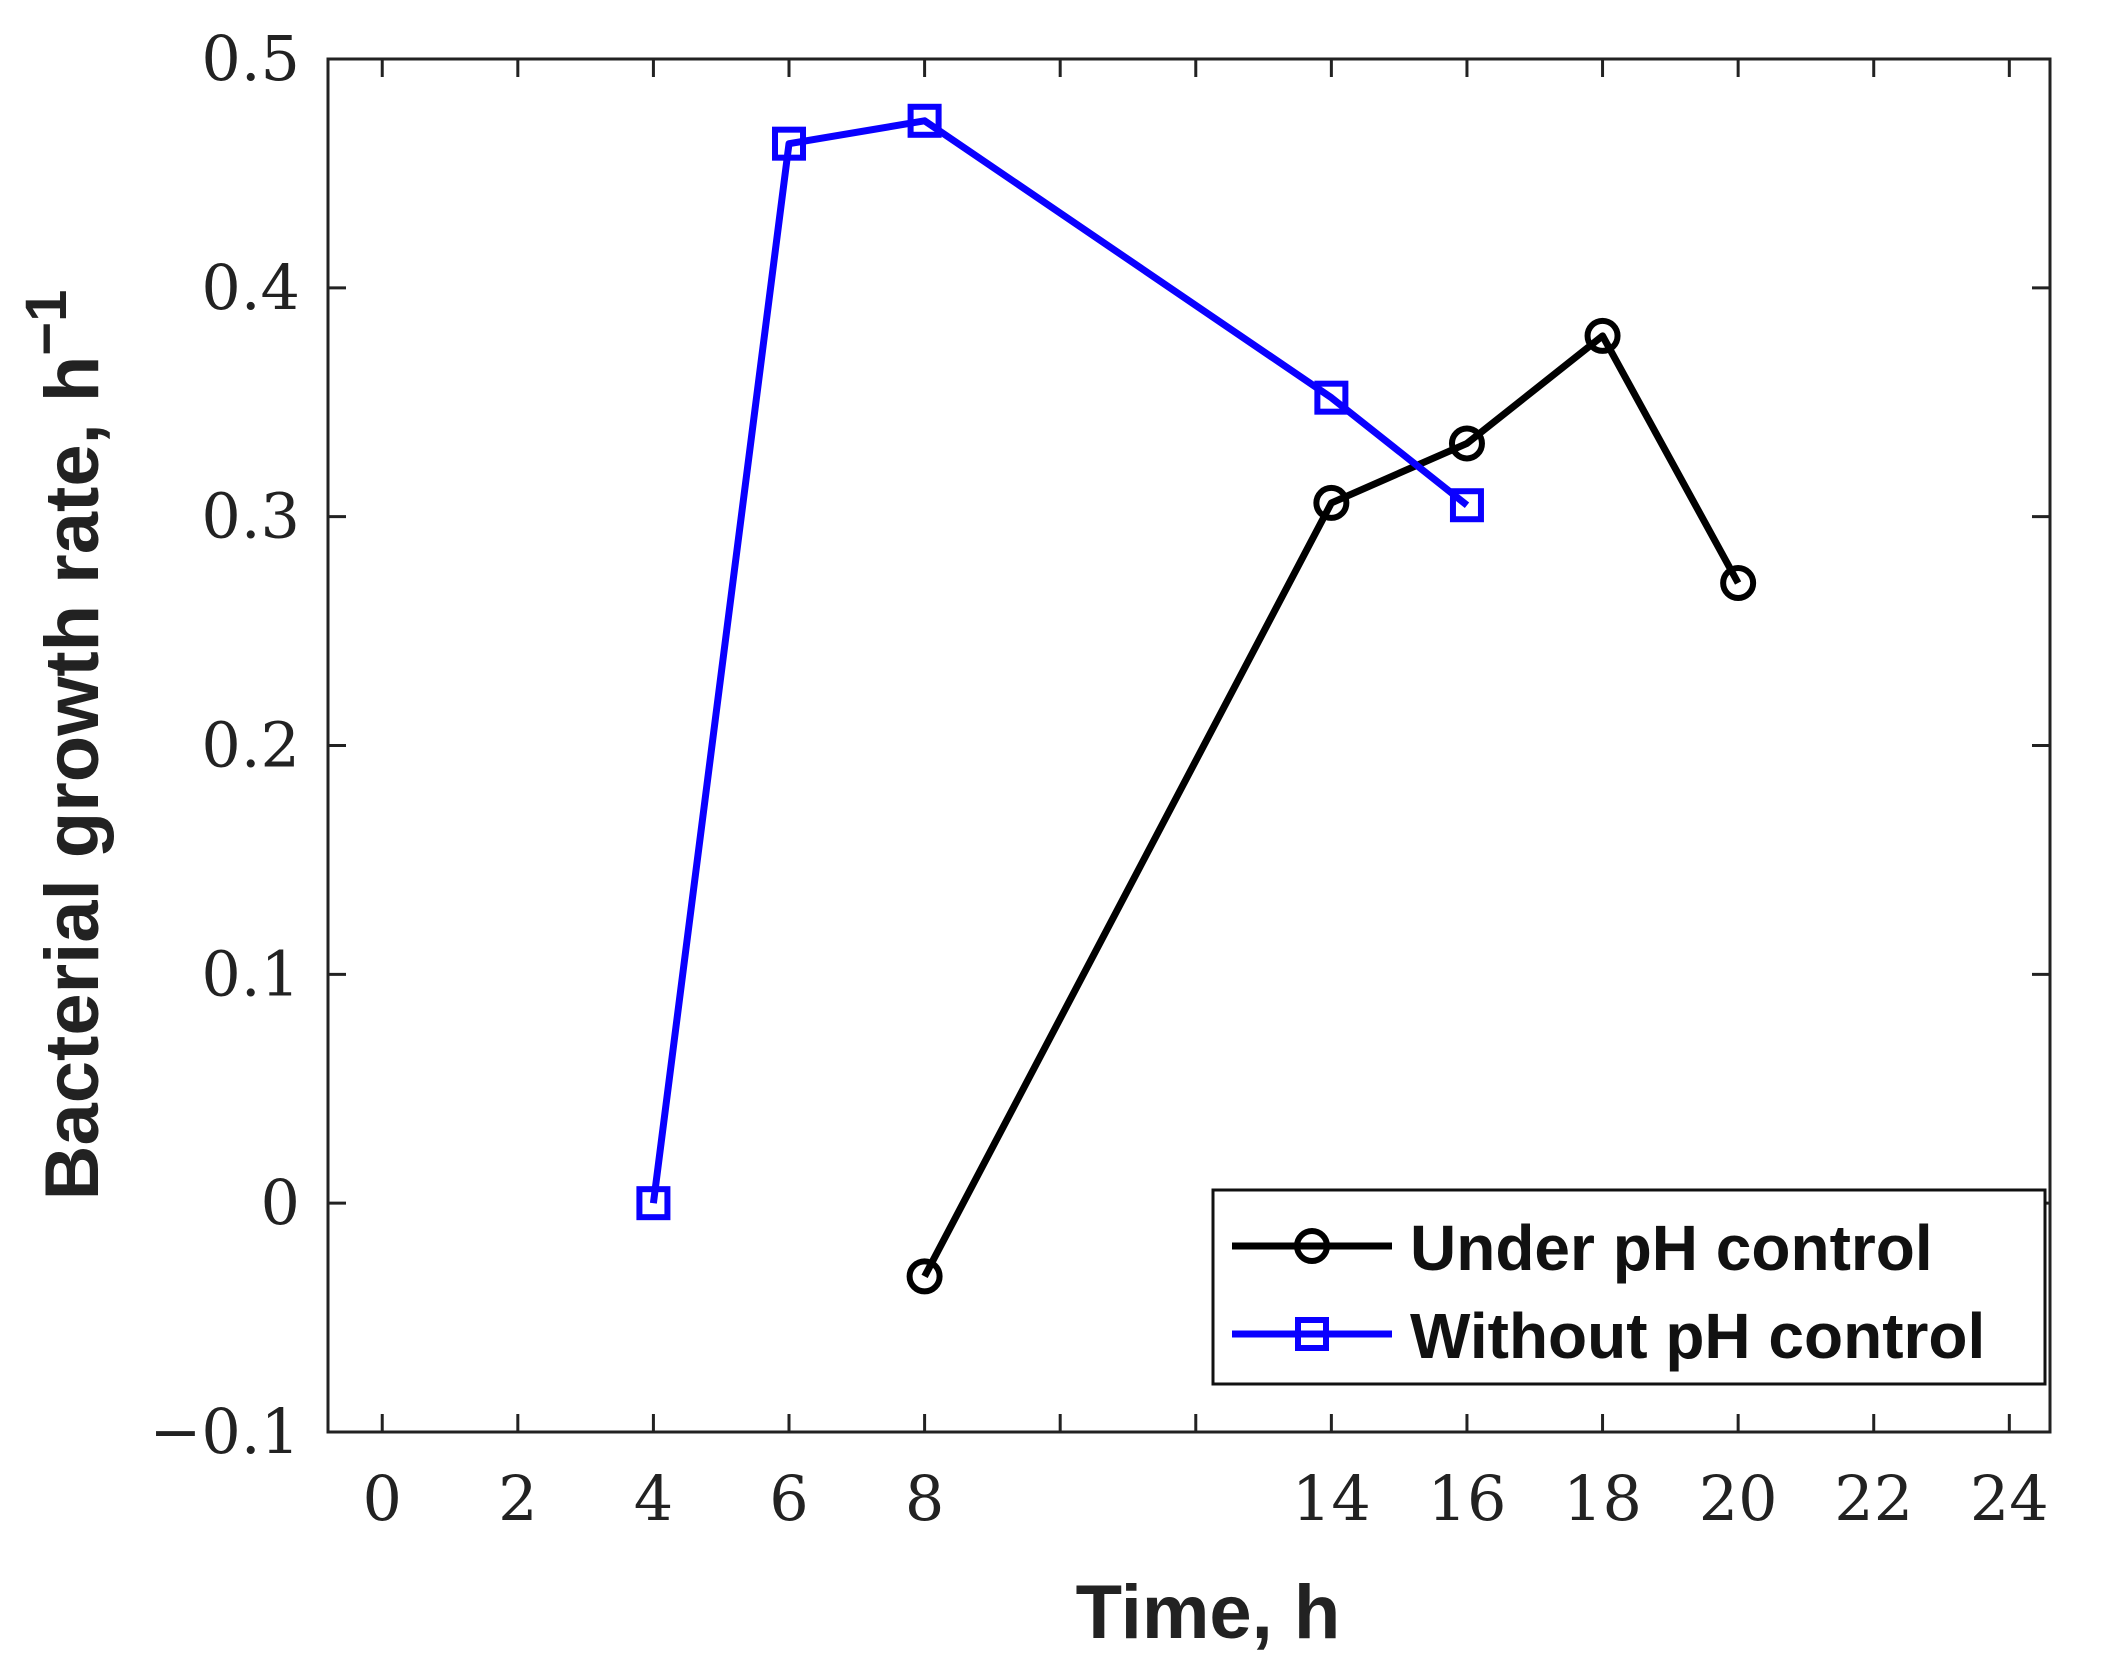 The width and height of the screenshot is (2103, 1660). Describe the element at coordinates (1467, 1498) in the screenshot. I see `x-tick-label-16: 16` at that location.